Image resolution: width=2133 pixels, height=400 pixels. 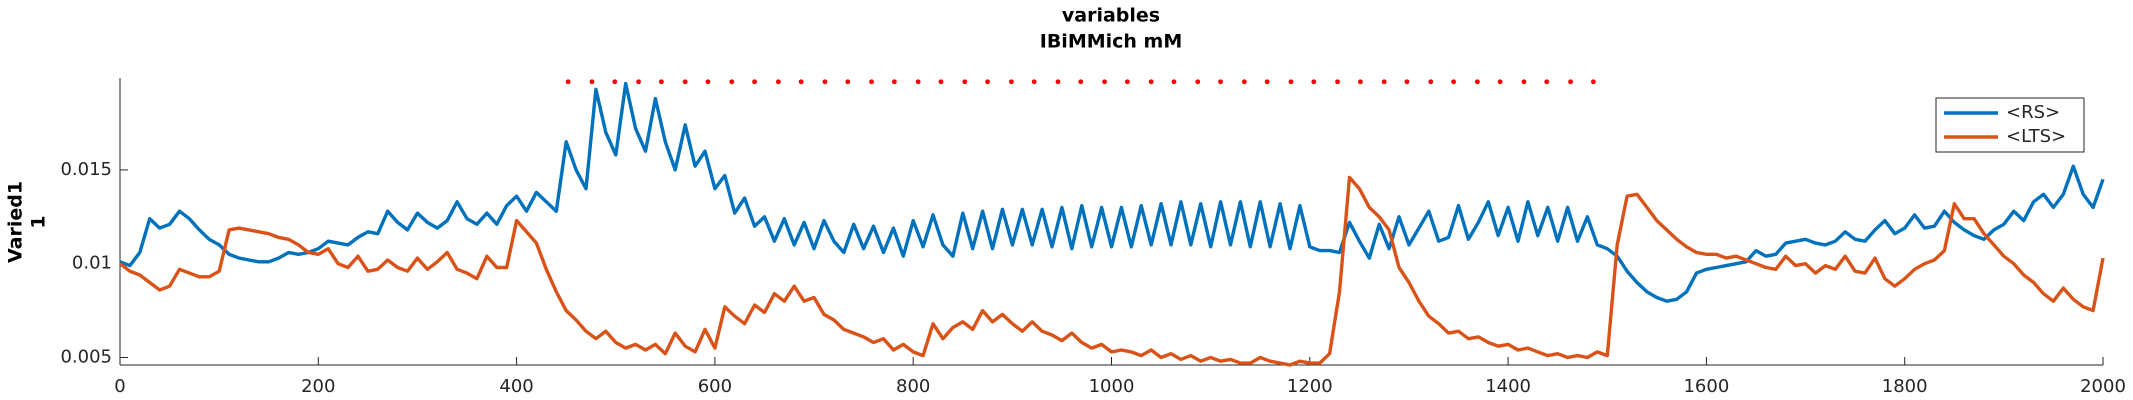 I want to click on x-tick-label: 1600, so click(x=1706, y=386).